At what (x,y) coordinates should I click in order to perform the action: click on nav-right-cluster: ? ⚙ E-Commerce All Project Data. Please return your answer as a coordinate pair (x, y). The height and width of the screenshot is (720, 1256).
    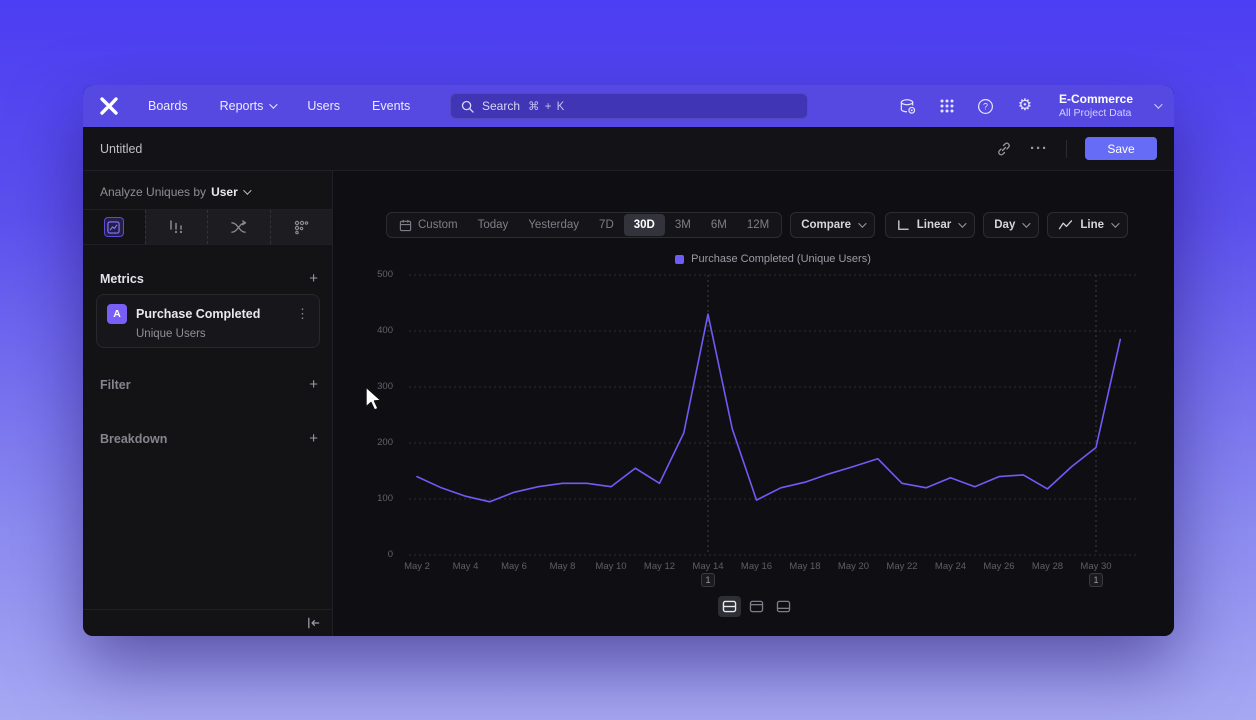
    Looking at the image, I should click on (1031, 106).